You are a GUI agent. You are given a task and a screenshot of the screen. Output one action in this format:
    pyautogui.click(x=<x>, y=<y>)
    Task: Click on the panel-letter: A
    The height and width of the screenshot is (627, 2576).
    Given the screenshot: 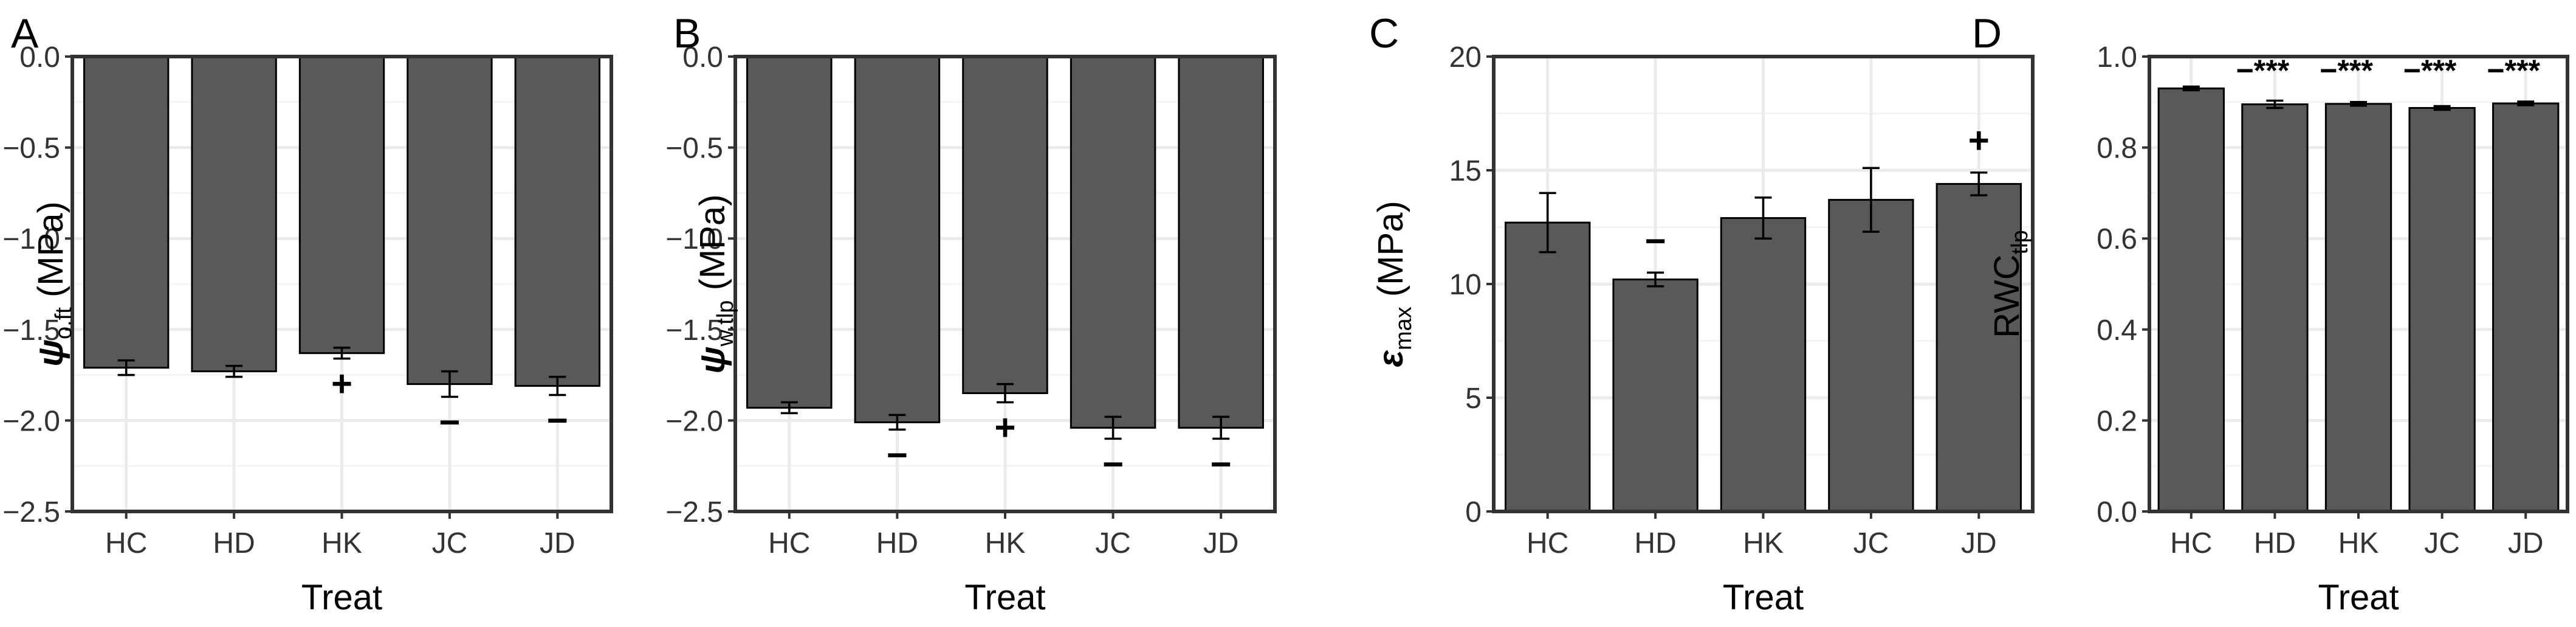 What is the action you would take?
    pyautogui.click(x=25, y=33)
    